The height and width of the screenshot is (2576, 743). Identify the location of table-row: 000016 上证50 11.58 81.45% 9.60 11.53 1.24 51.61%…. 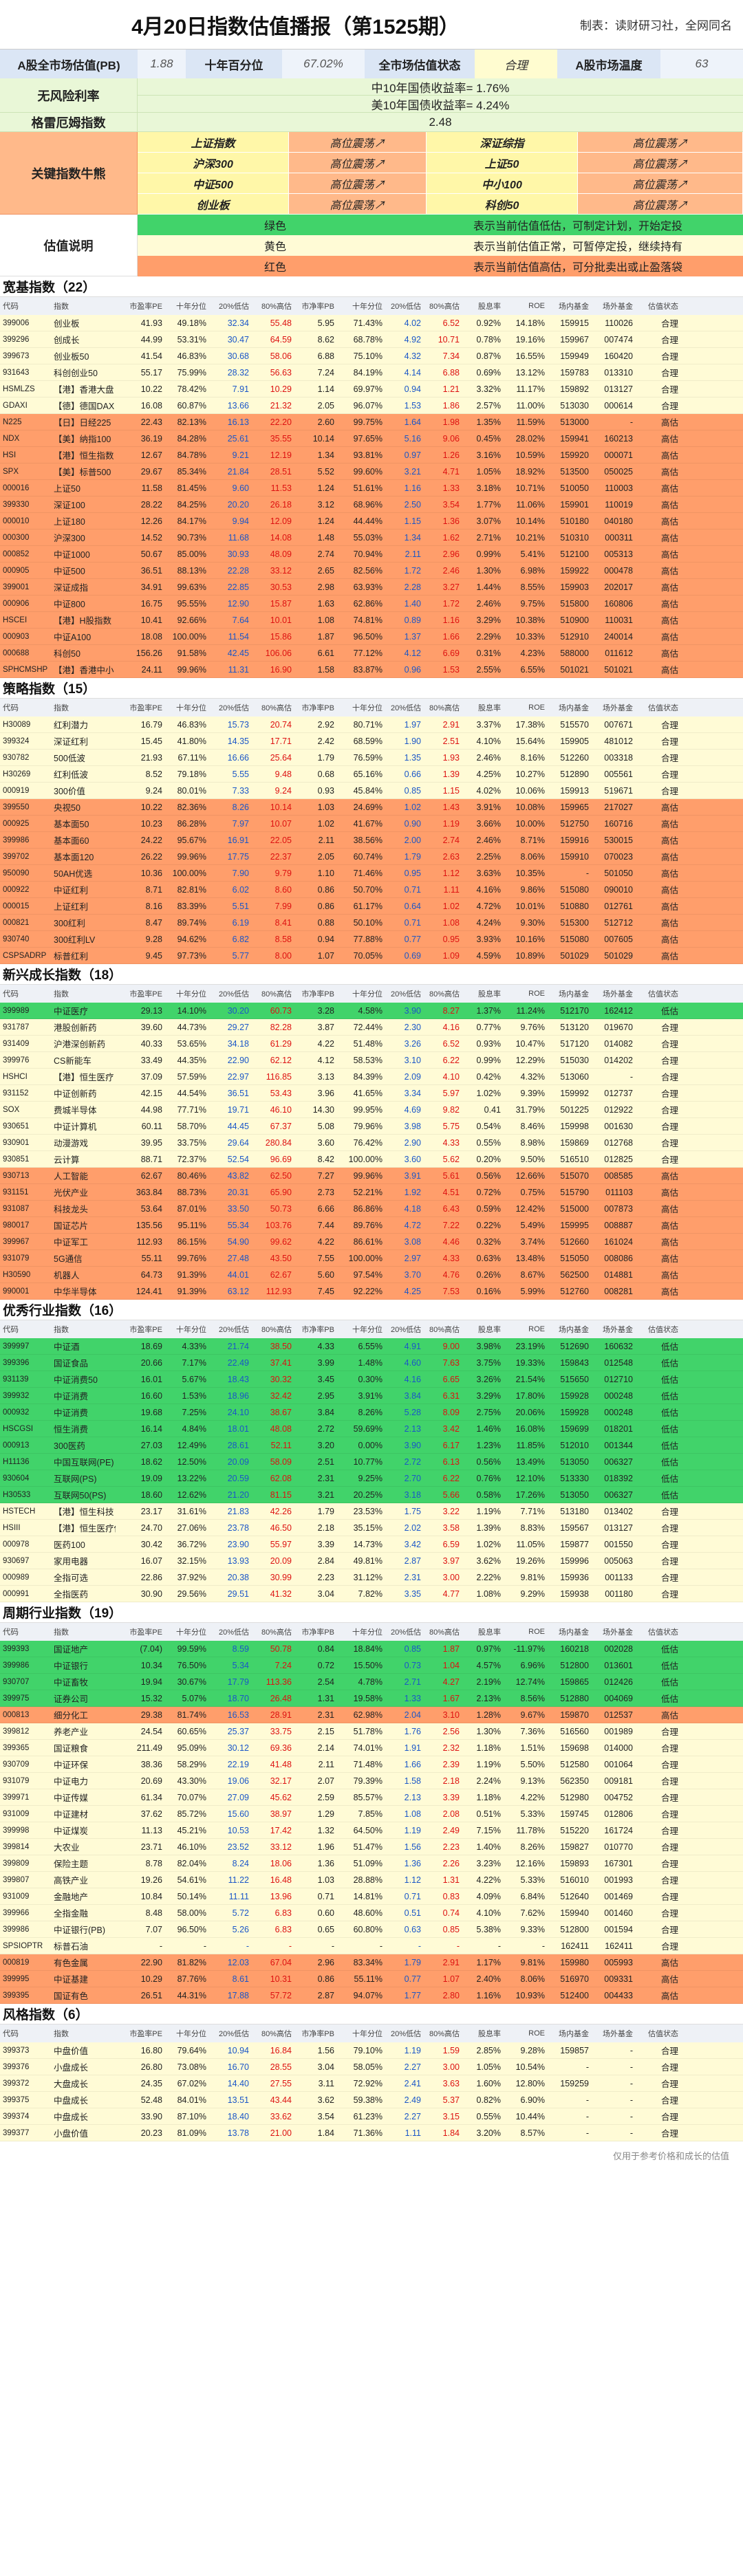
(371, 488).